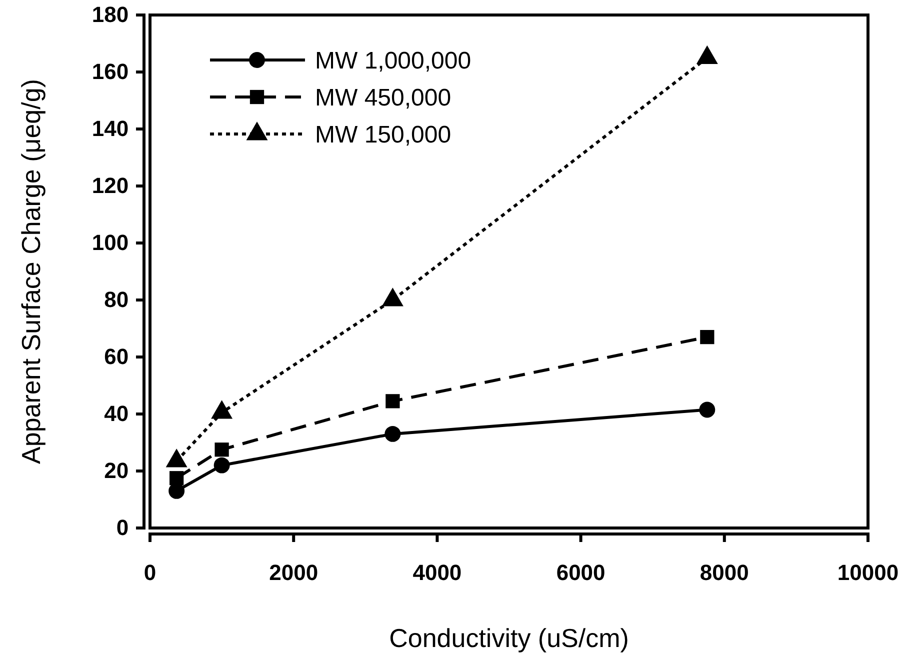 This screenshot has width=923, height=659. What do you see at coordinates (383, 98) in the screenshot?
I see `legend-label: MW 450,000` at bounding box center [383, 98].